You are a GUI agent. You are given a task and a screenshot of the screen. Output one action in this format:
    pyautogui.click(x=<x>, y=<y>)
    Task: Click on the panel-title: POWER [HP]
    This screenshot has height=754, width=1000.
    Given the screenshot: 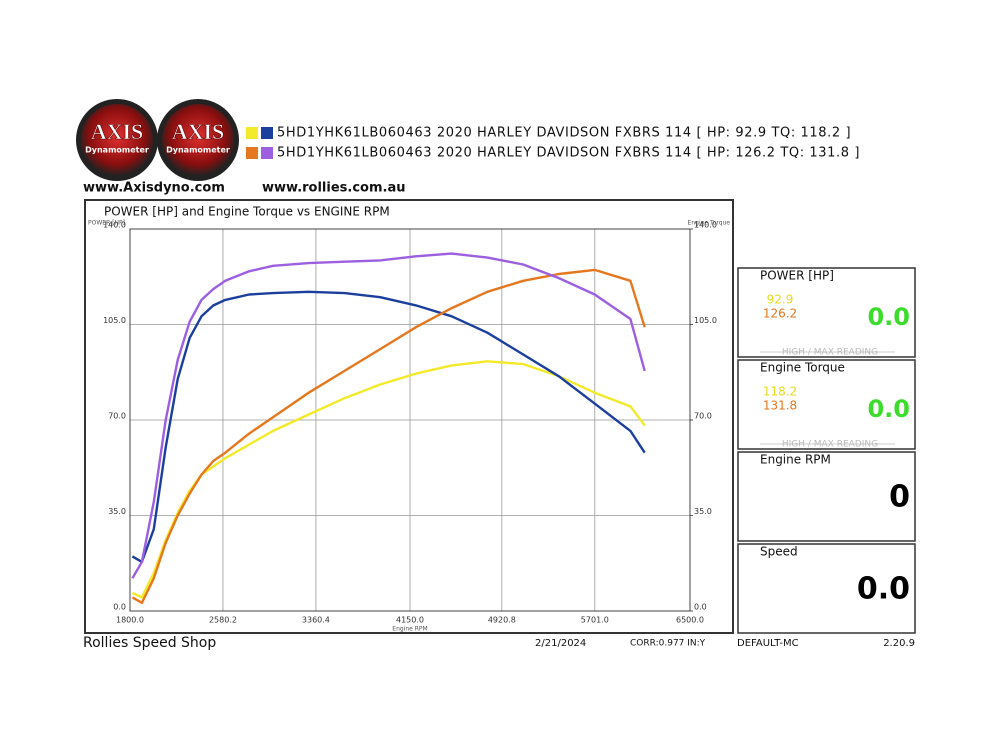 What is the action you would take?
    pyautogui.click(x=797, y=276)
    